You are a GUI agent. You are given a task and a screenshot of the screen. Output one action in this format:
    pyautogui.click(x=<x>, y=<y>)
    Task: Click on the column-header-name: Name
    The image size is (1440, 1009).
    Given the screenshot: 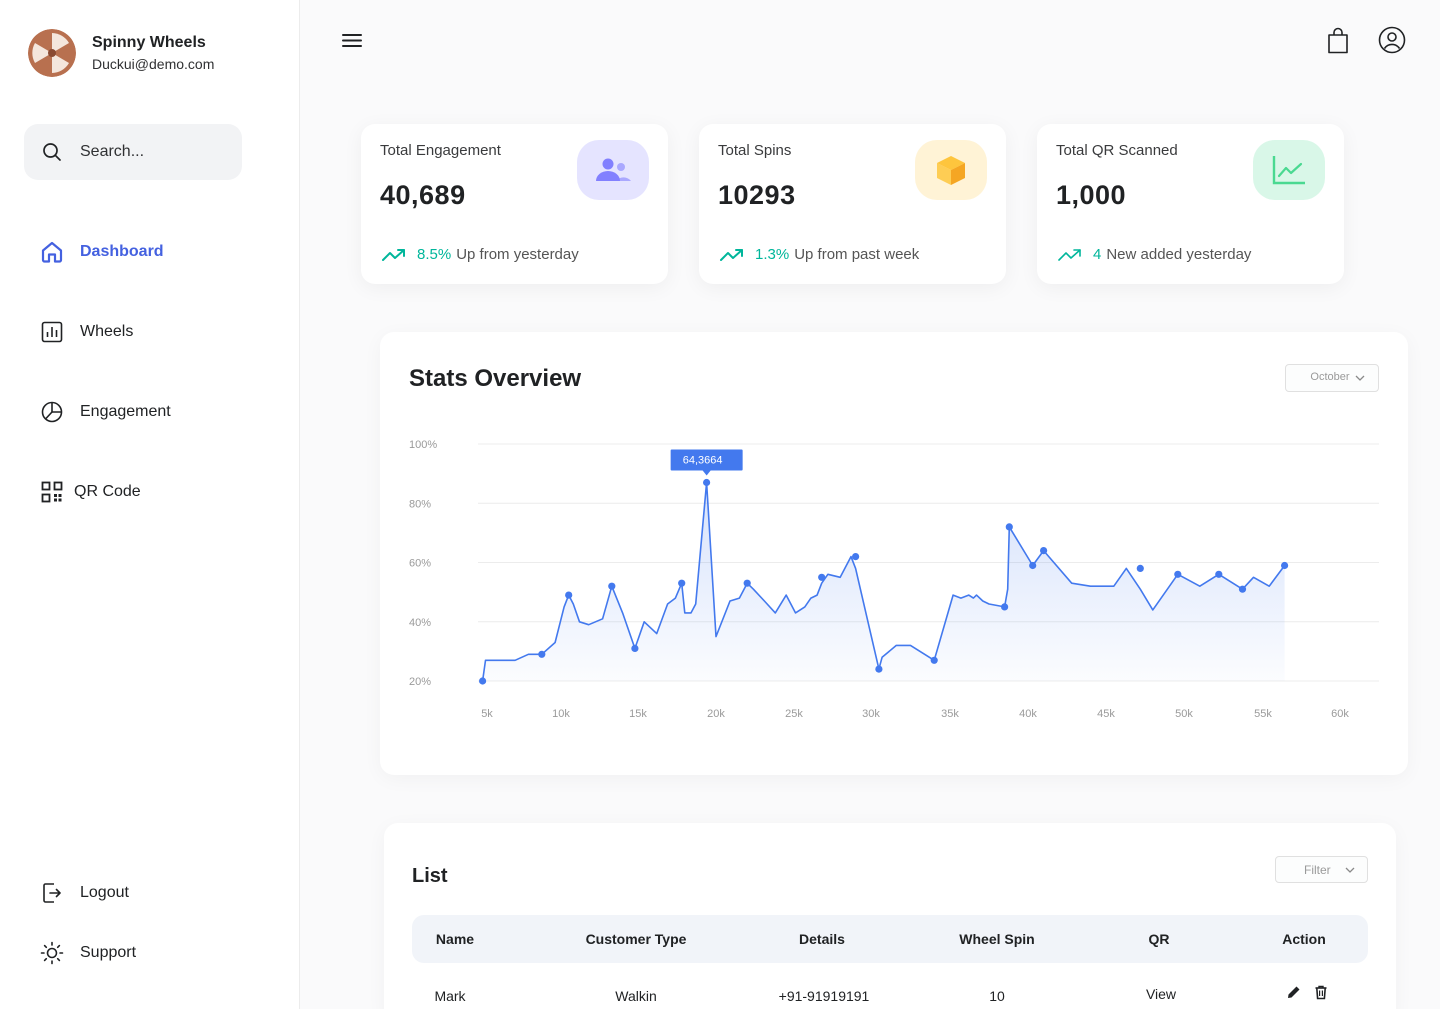 What is the action you would take?
    pyautogui.click(x=455, y=939)
    